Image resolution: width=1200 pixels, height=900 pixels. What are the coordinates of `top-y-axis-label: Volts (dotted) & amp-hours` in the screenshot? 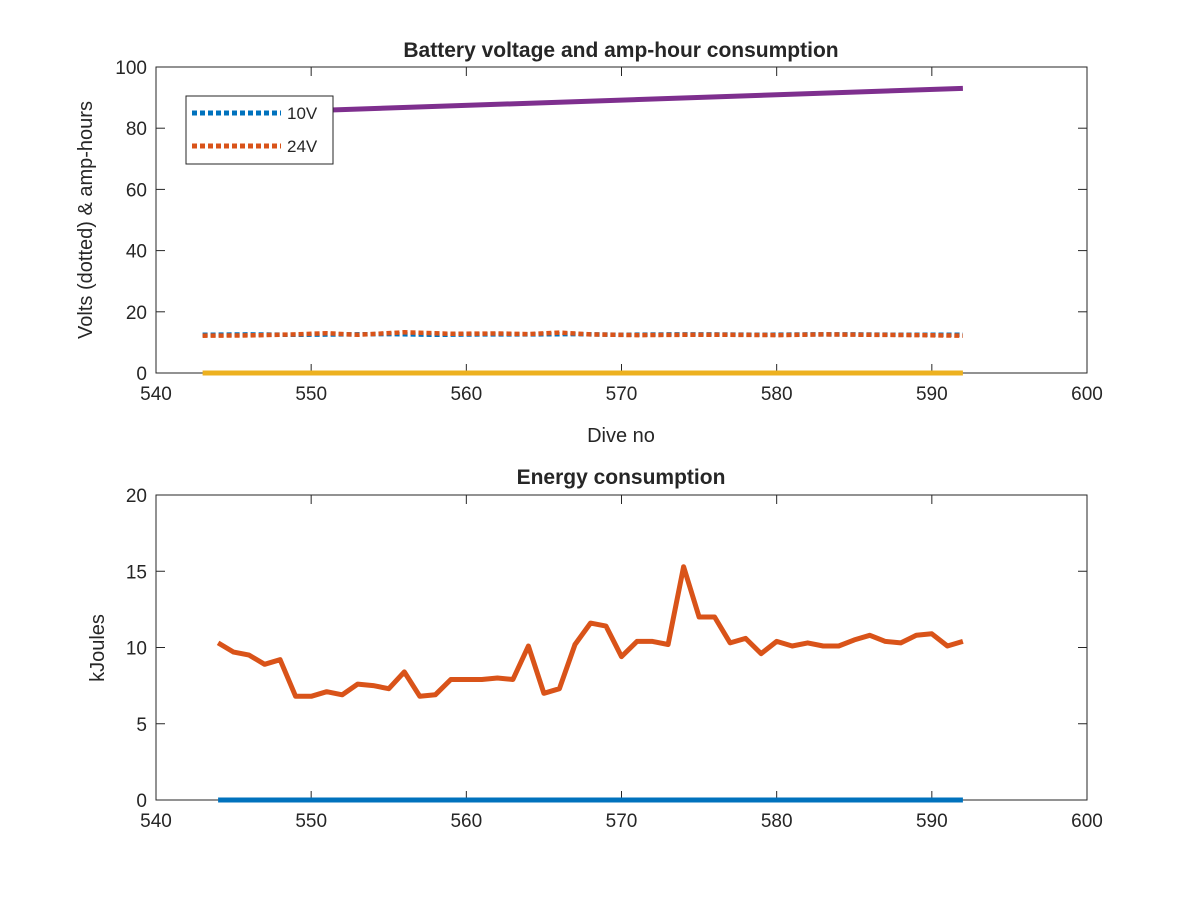 It's located at (86, 220).